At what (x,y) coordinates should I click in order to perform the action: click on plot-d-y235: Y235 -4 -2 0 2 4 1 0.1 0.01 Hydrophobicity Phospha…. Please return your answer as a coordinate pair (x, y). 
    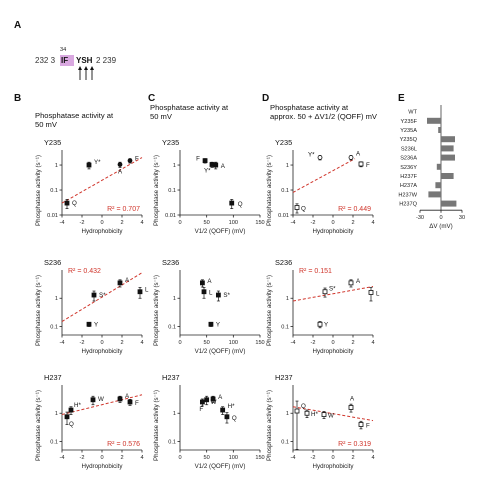
    Looking at the image, I should click on (320, 186).